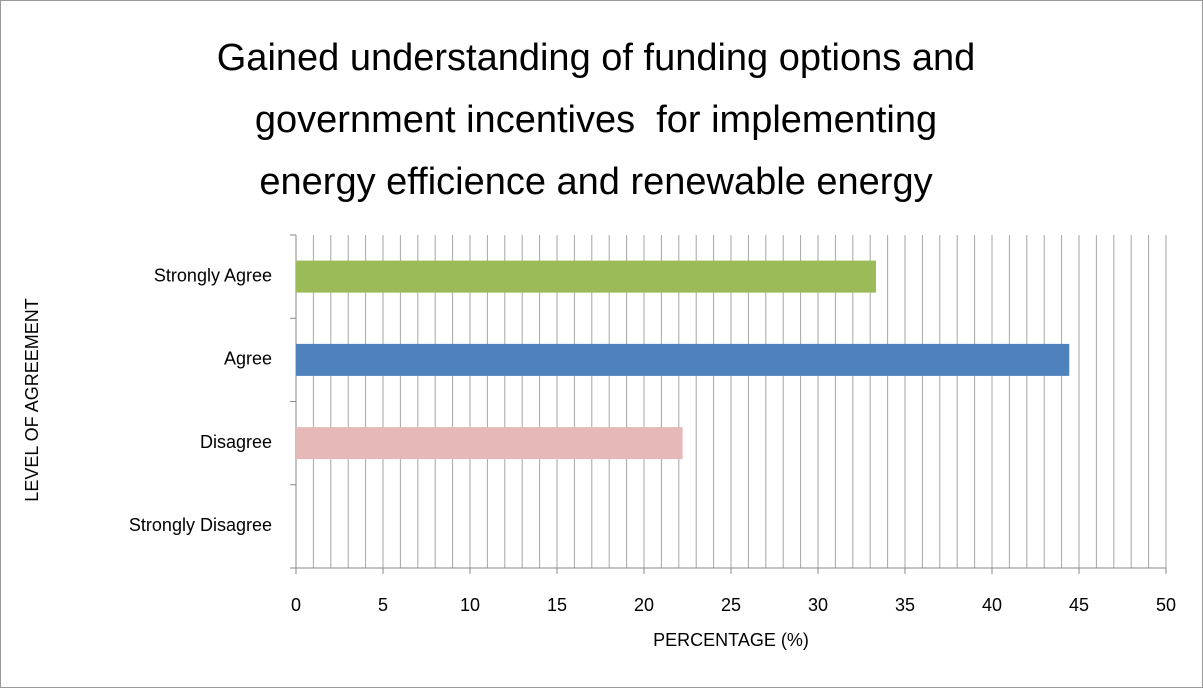 This screenshot has width=1203, height=688. Describe the element at coordinates (200, 525) in the screenshot. I see `y-tick-label: Strongly Disagree` at that location.